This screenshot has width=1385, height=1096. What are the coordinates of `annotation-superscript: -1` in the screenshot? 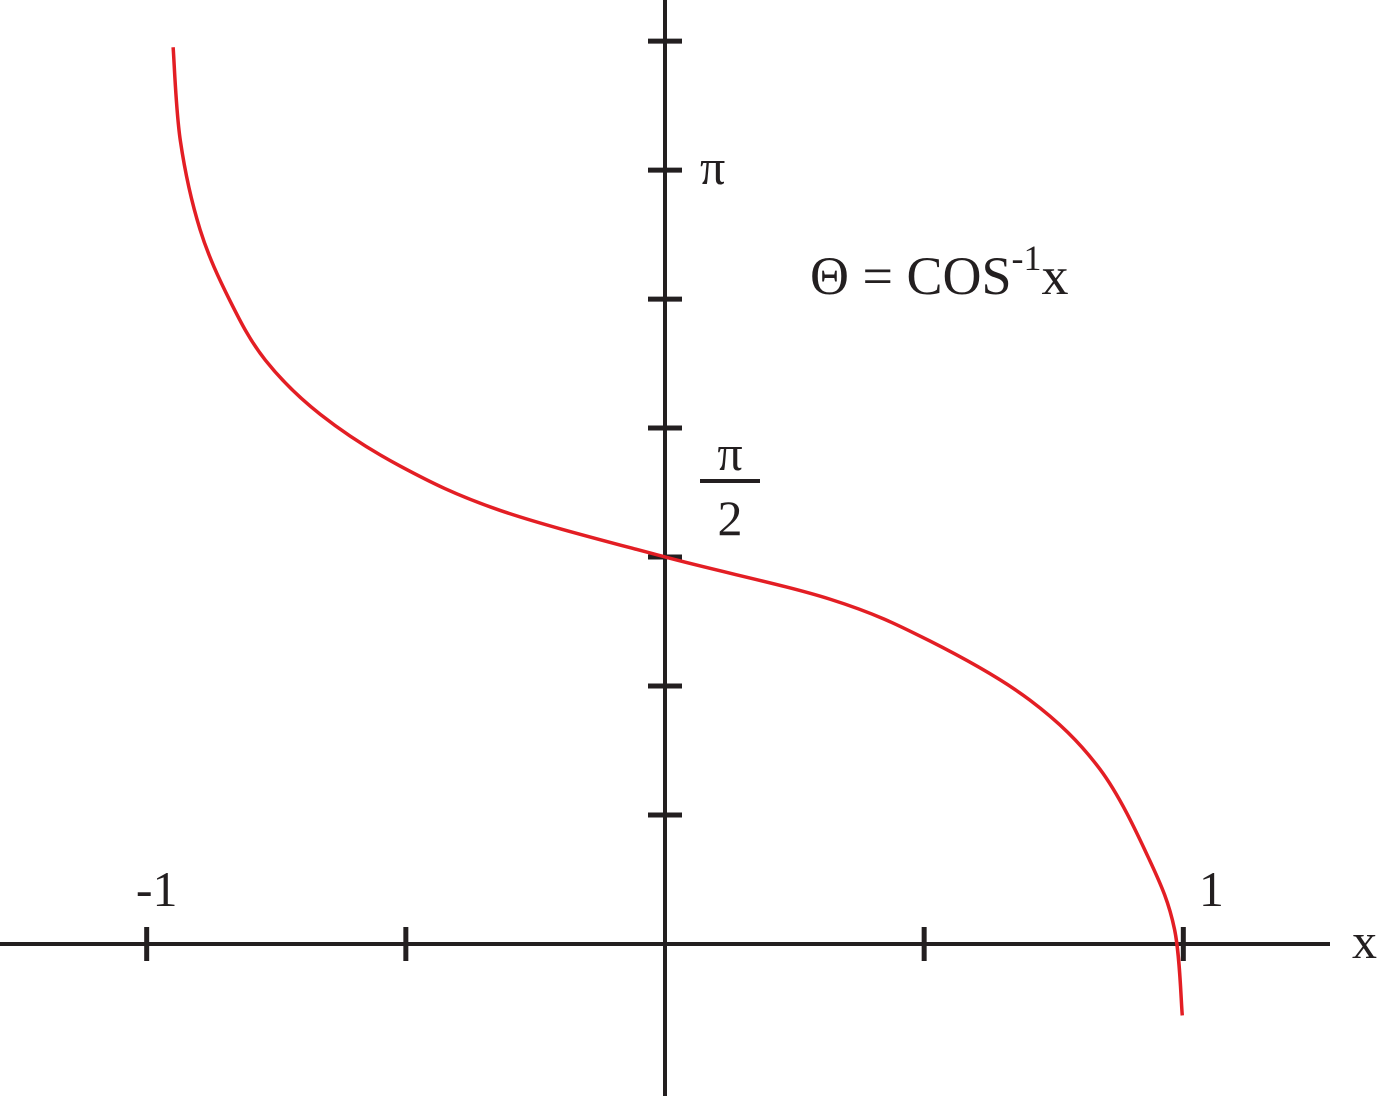 It's located at (1027, 258).